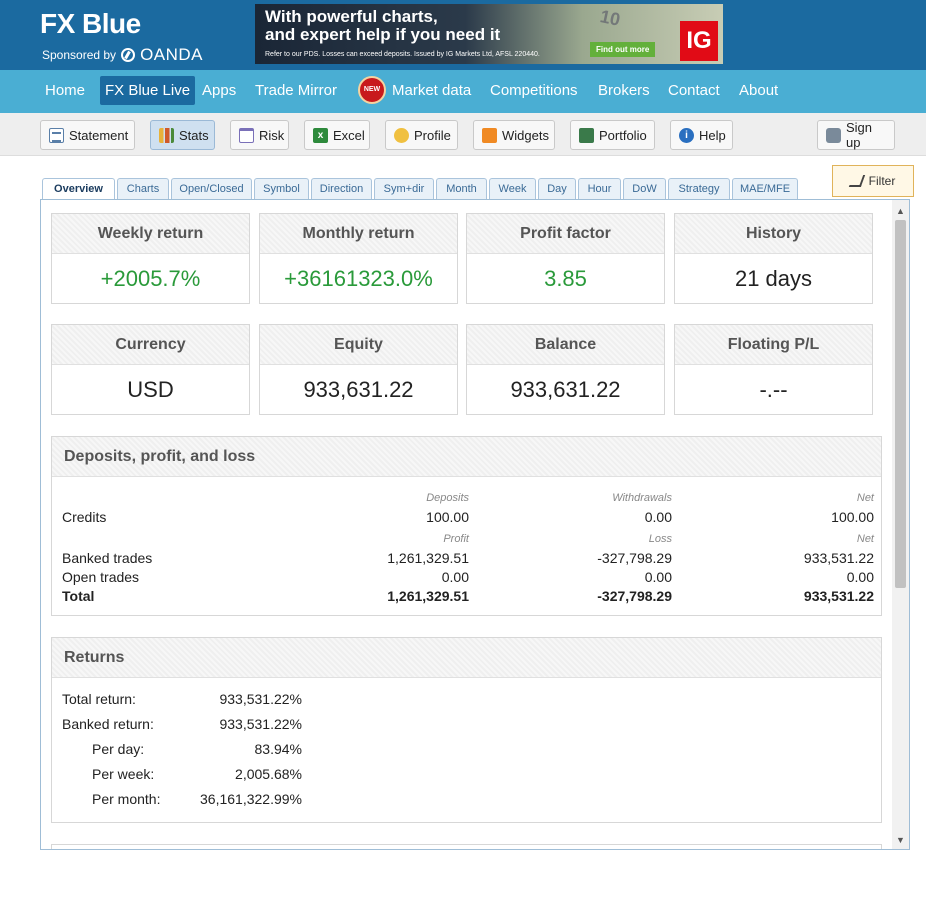 This screenshot has height=907, width=926. Describe the element at coordinates (900, 840) in the screenshot. I see `scroll-down-arrow-icon: ▼` at that location.